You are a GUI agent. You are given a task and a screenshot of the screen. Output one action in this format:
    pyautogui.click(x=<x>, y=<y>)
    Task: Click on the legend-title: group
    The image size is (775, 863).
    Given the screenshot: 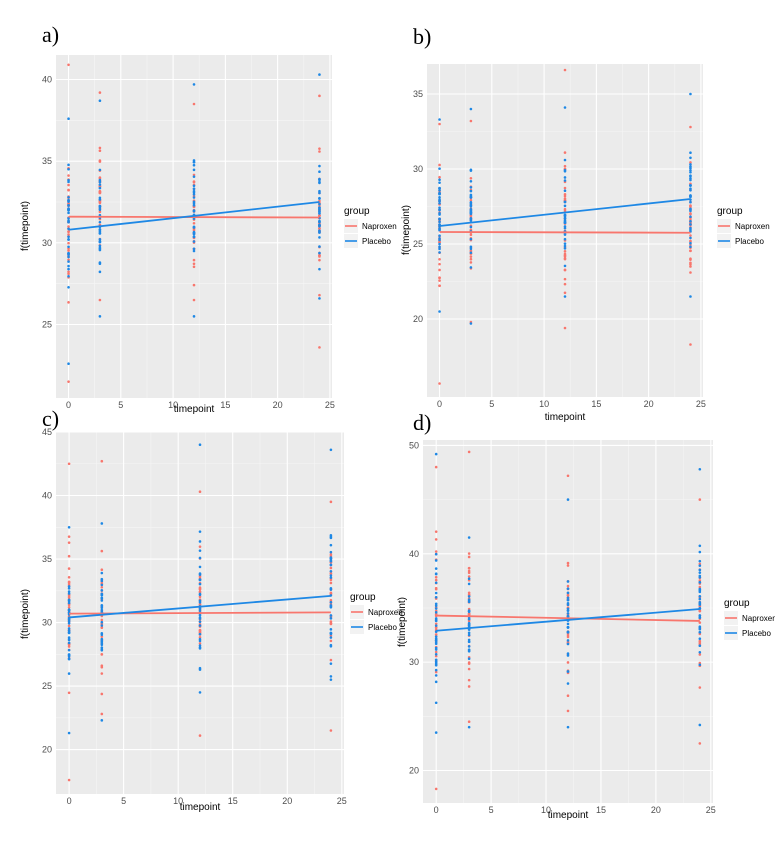 What is the action you would take?
    pyautogui.click(x=363, y=597)
    